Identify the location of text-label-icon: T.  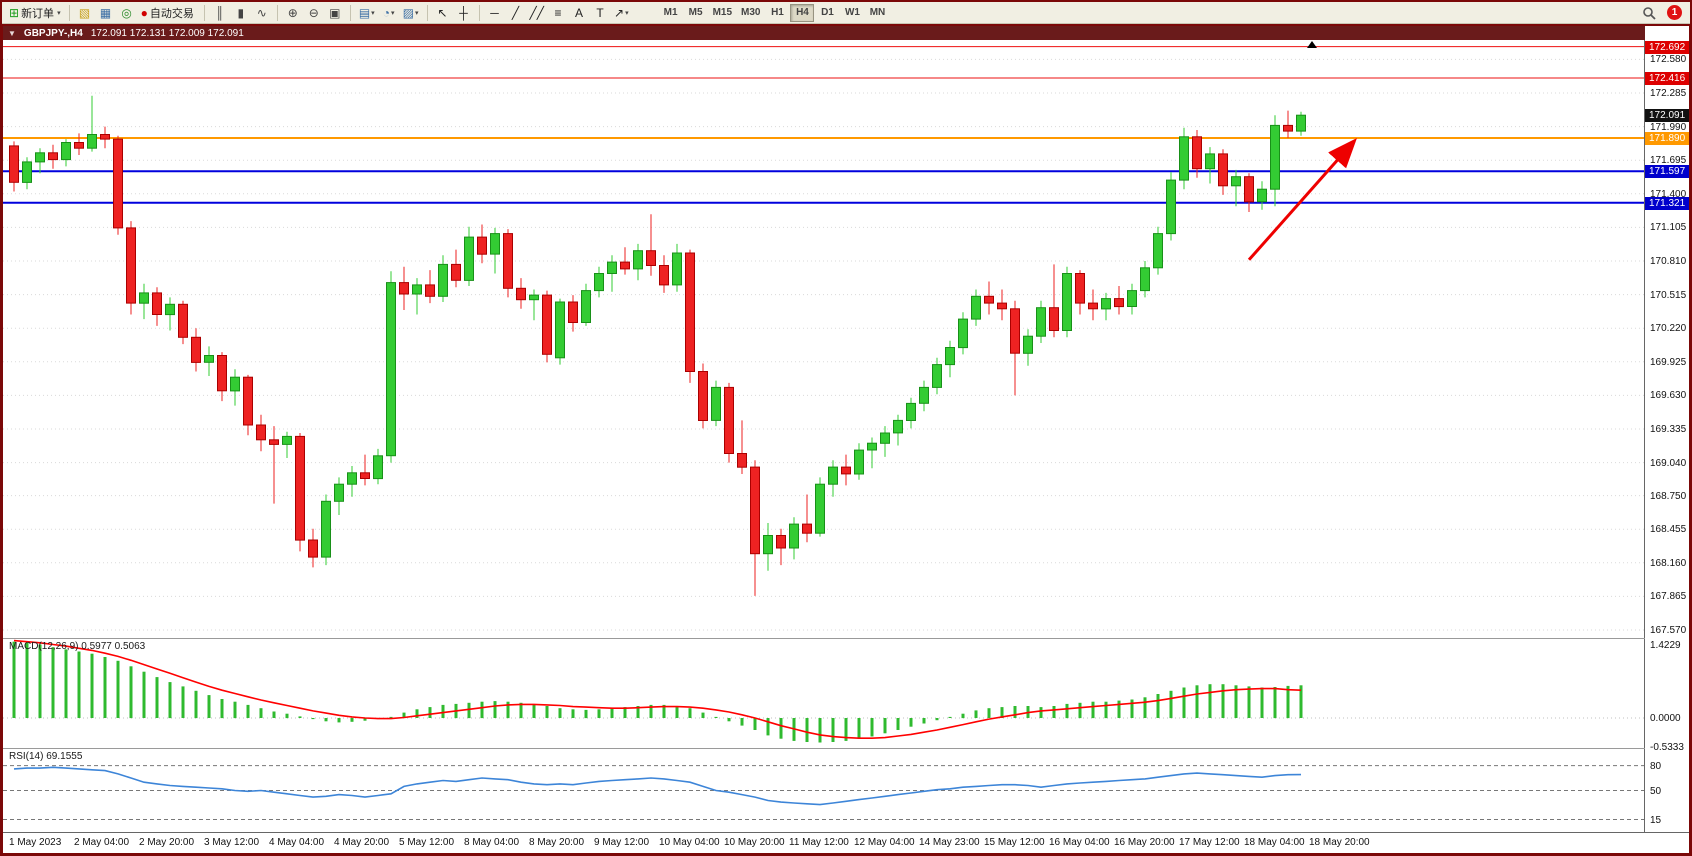
(600, 12).